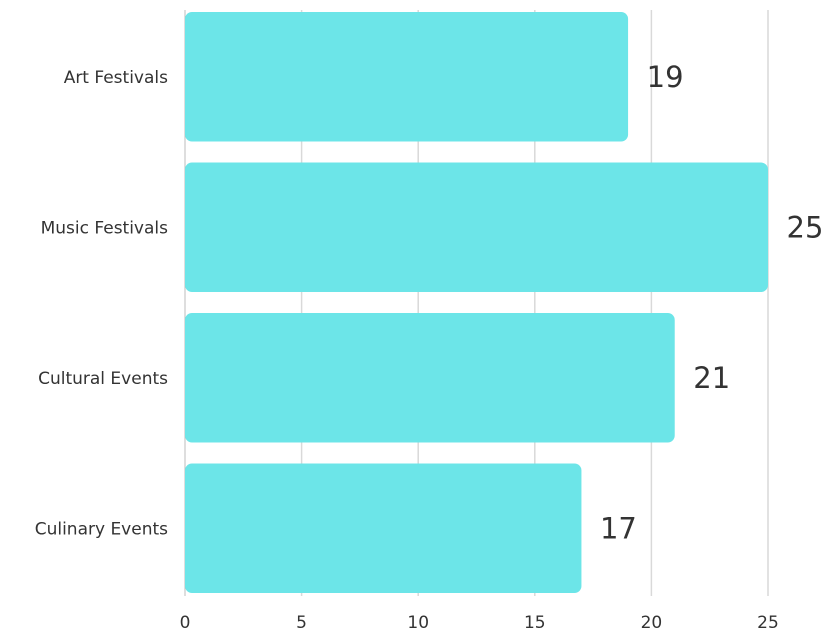  Describe the element at coordinates (383, 528) in the screenshot. I see `bar-culinary-events` at that location.